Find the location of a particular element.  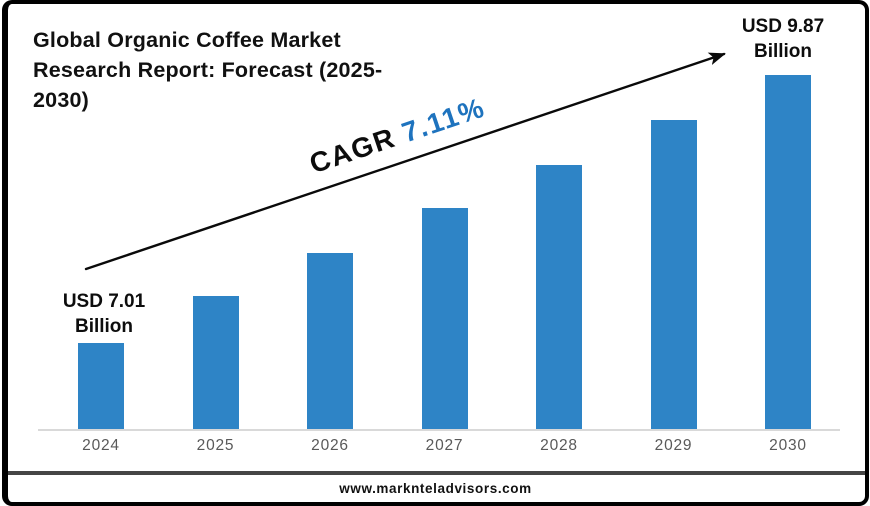

x-label-2030: 2030 is located at coordinates (788, 445).